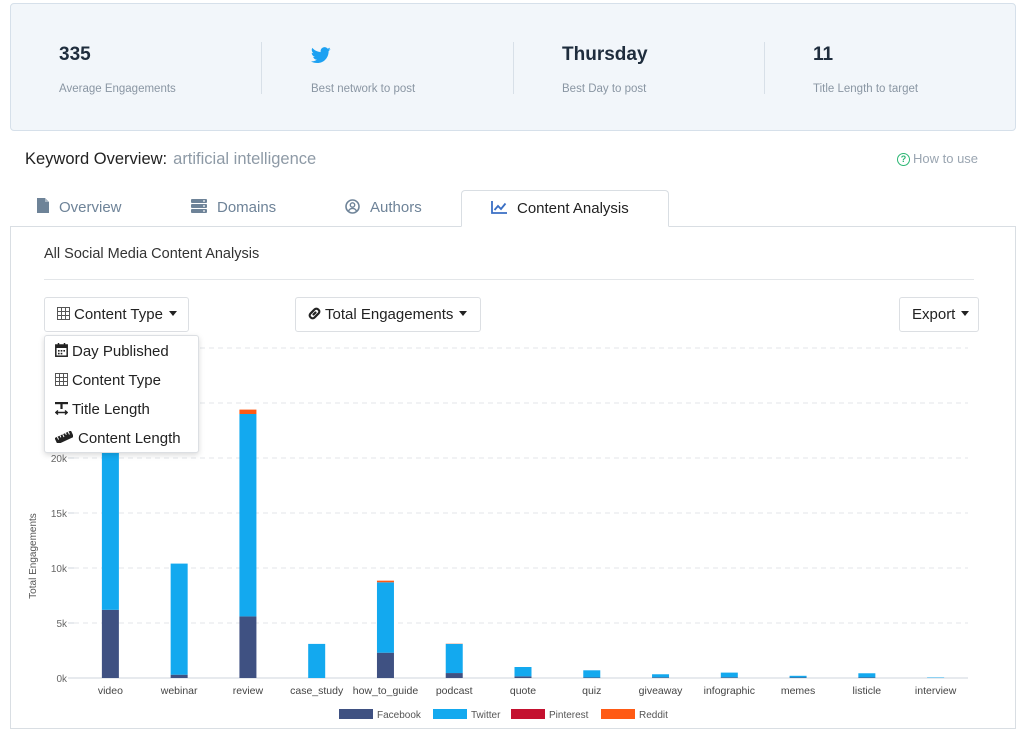 Image resolution: width=1024 pixels, height=741 pixels. I want to click on y-tick-label: 10k, so click(59, 569).